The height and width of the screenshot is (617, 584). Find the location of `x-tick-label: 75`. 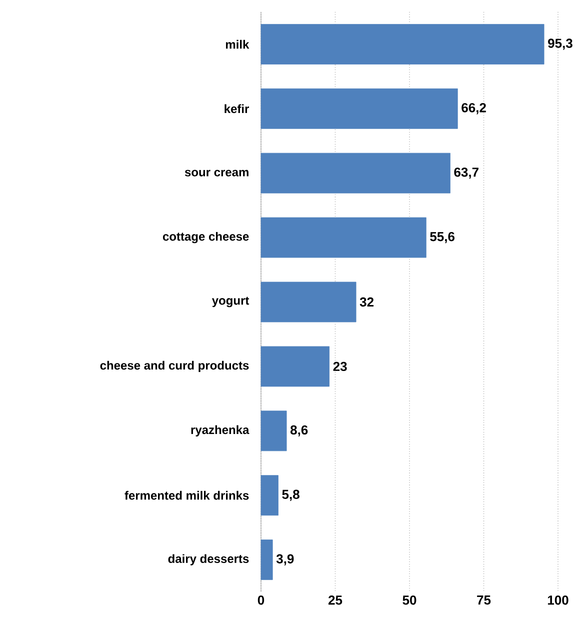

x-tick-label: 75 is located at coordinates (484, 600).